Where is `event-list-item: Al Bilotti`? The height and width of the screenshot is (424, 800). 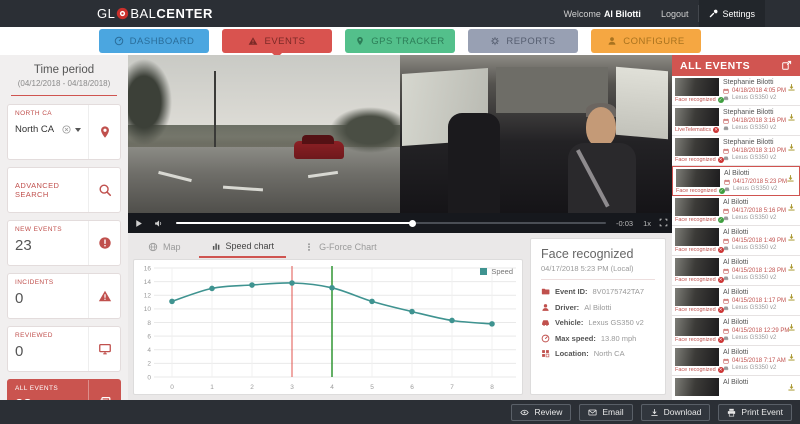
event-list-item: Al Bilotti is located at coordinates (736, 388).